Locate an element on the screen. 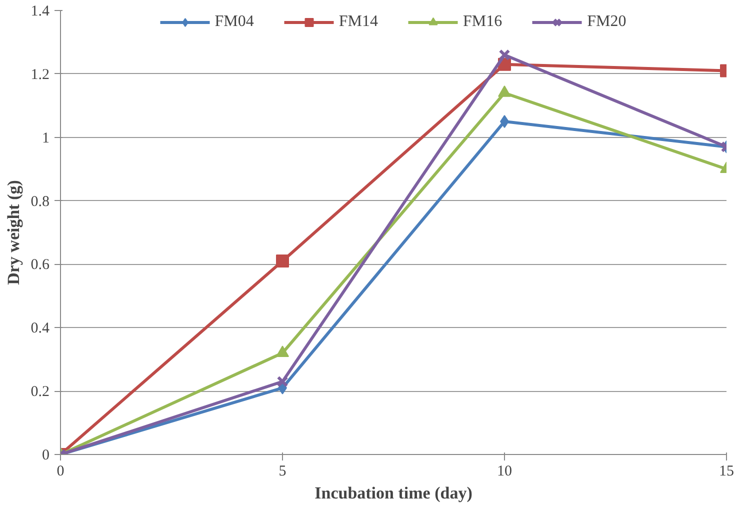  y-axis-title: Dry weight (g) is located at coordinates (13, 232).